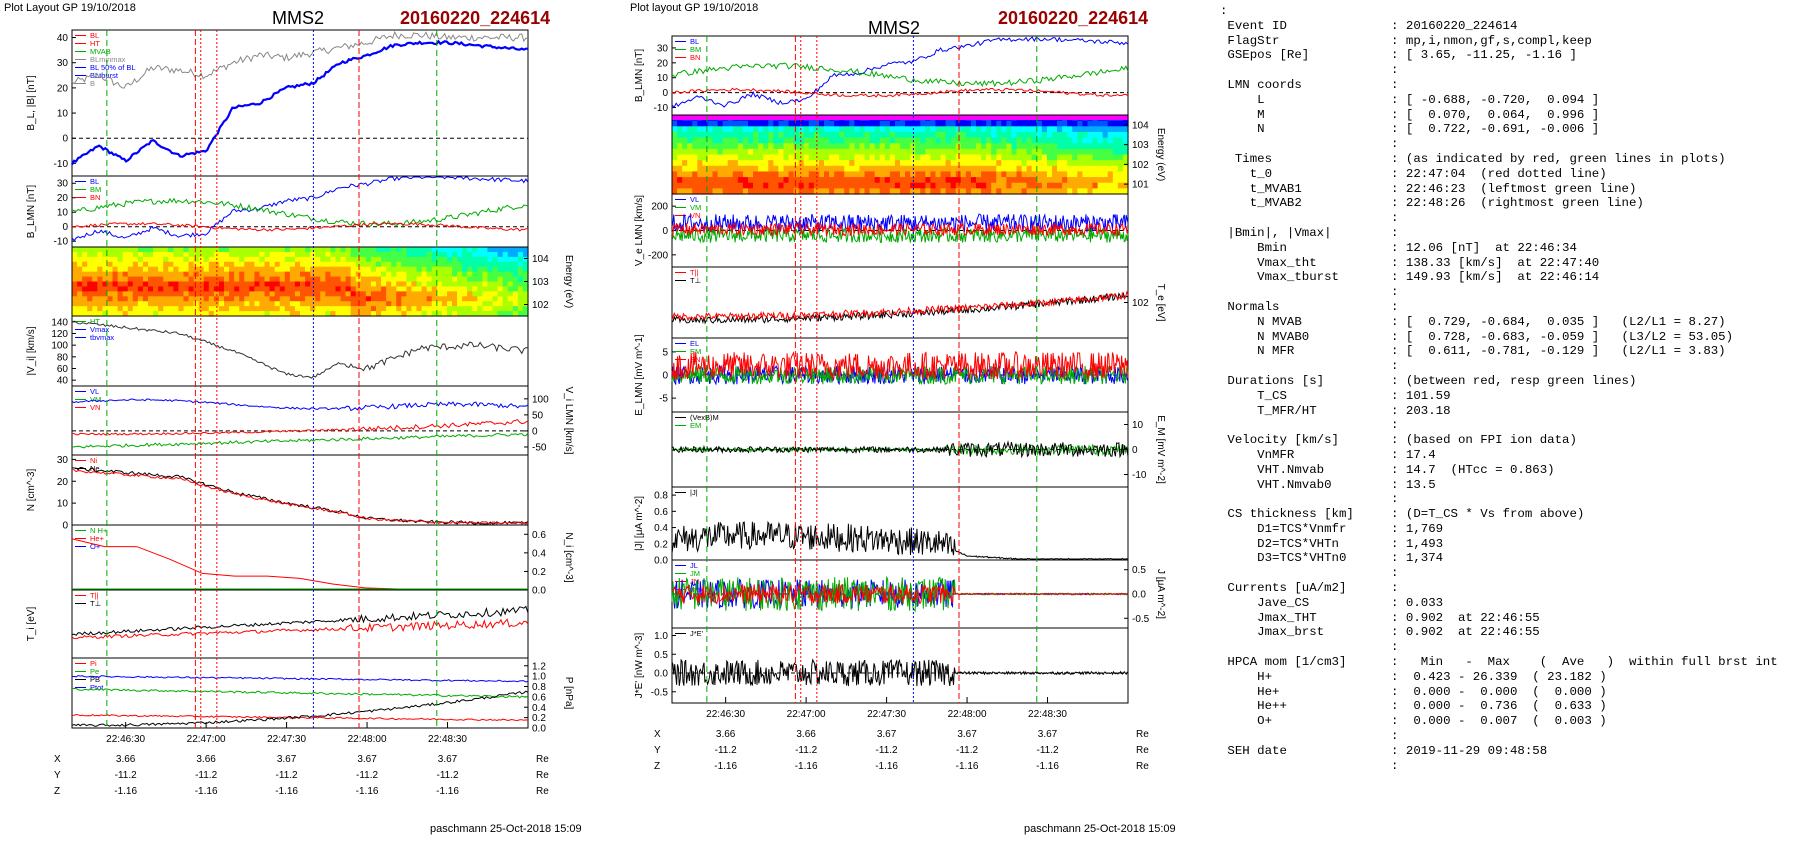 This screenshot has height=841, width=1804. What do you see at coordinates (695, 425) in the screenshot?
I see `legend-entry: EM` at bounding box center [695, 425].